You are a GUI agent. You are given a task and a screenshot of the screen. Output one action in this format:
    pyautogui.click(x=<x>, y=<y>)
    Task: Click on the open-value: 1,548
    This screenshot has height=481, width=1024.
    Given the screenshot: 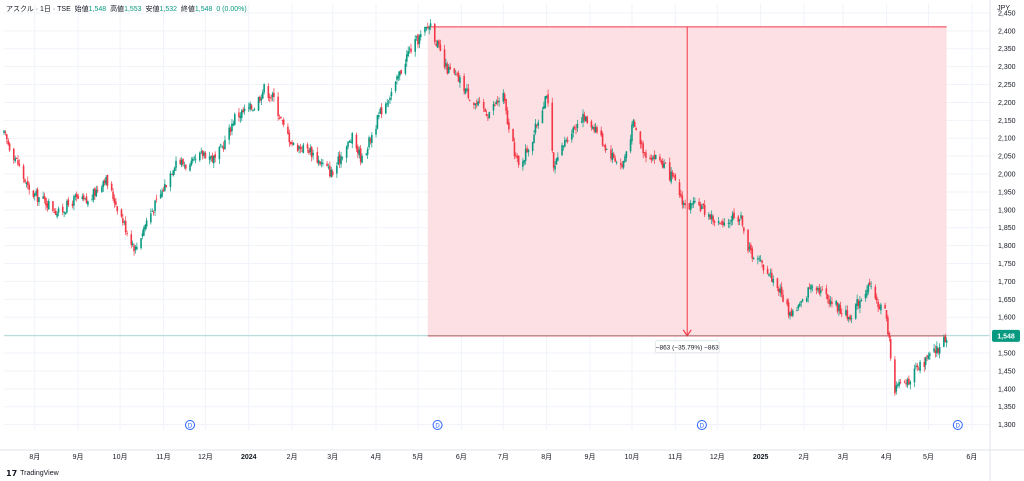 What is the action you would take?
    pyautogui.click(x=97, y=9)
    